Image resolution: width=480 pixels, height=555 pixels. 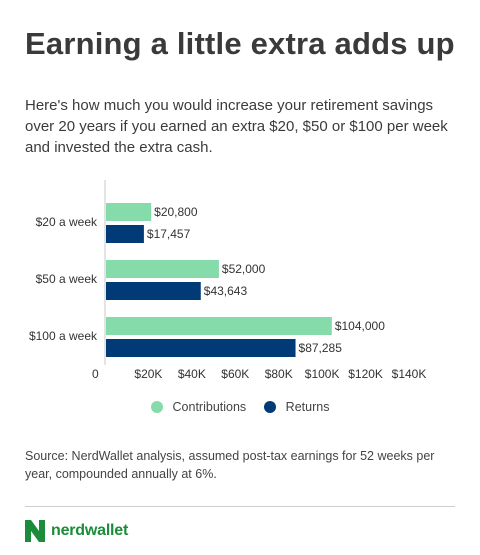 What do you see at coordinates (244, 269) in the screenshot?
I see `data-label-contributions: $52,000` at bounding box center [244, 269].